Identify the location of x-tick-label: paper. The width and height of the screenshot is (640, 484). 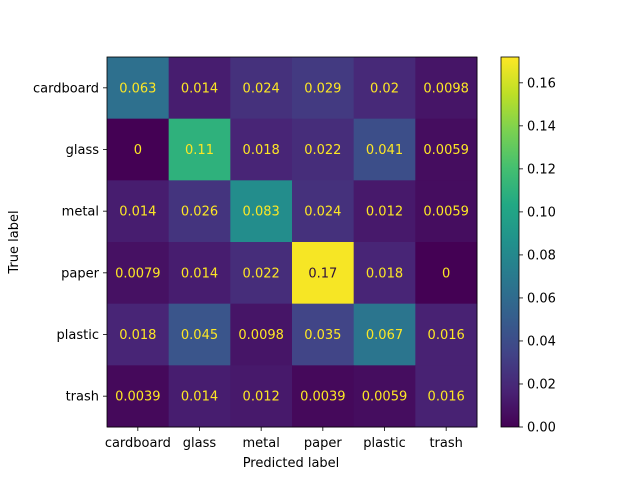
(323, 443).